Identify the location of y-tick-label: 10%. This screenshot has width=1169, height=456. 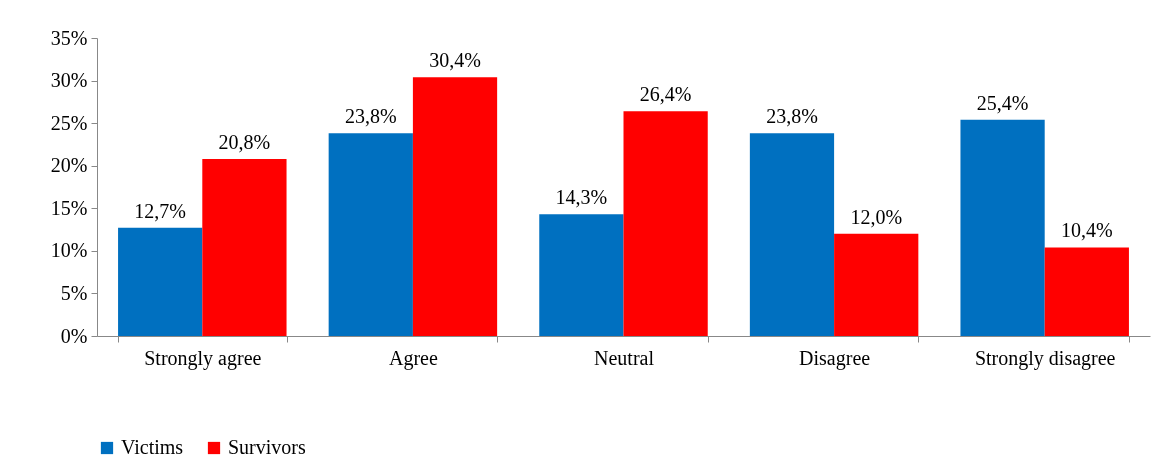
(69, 250).